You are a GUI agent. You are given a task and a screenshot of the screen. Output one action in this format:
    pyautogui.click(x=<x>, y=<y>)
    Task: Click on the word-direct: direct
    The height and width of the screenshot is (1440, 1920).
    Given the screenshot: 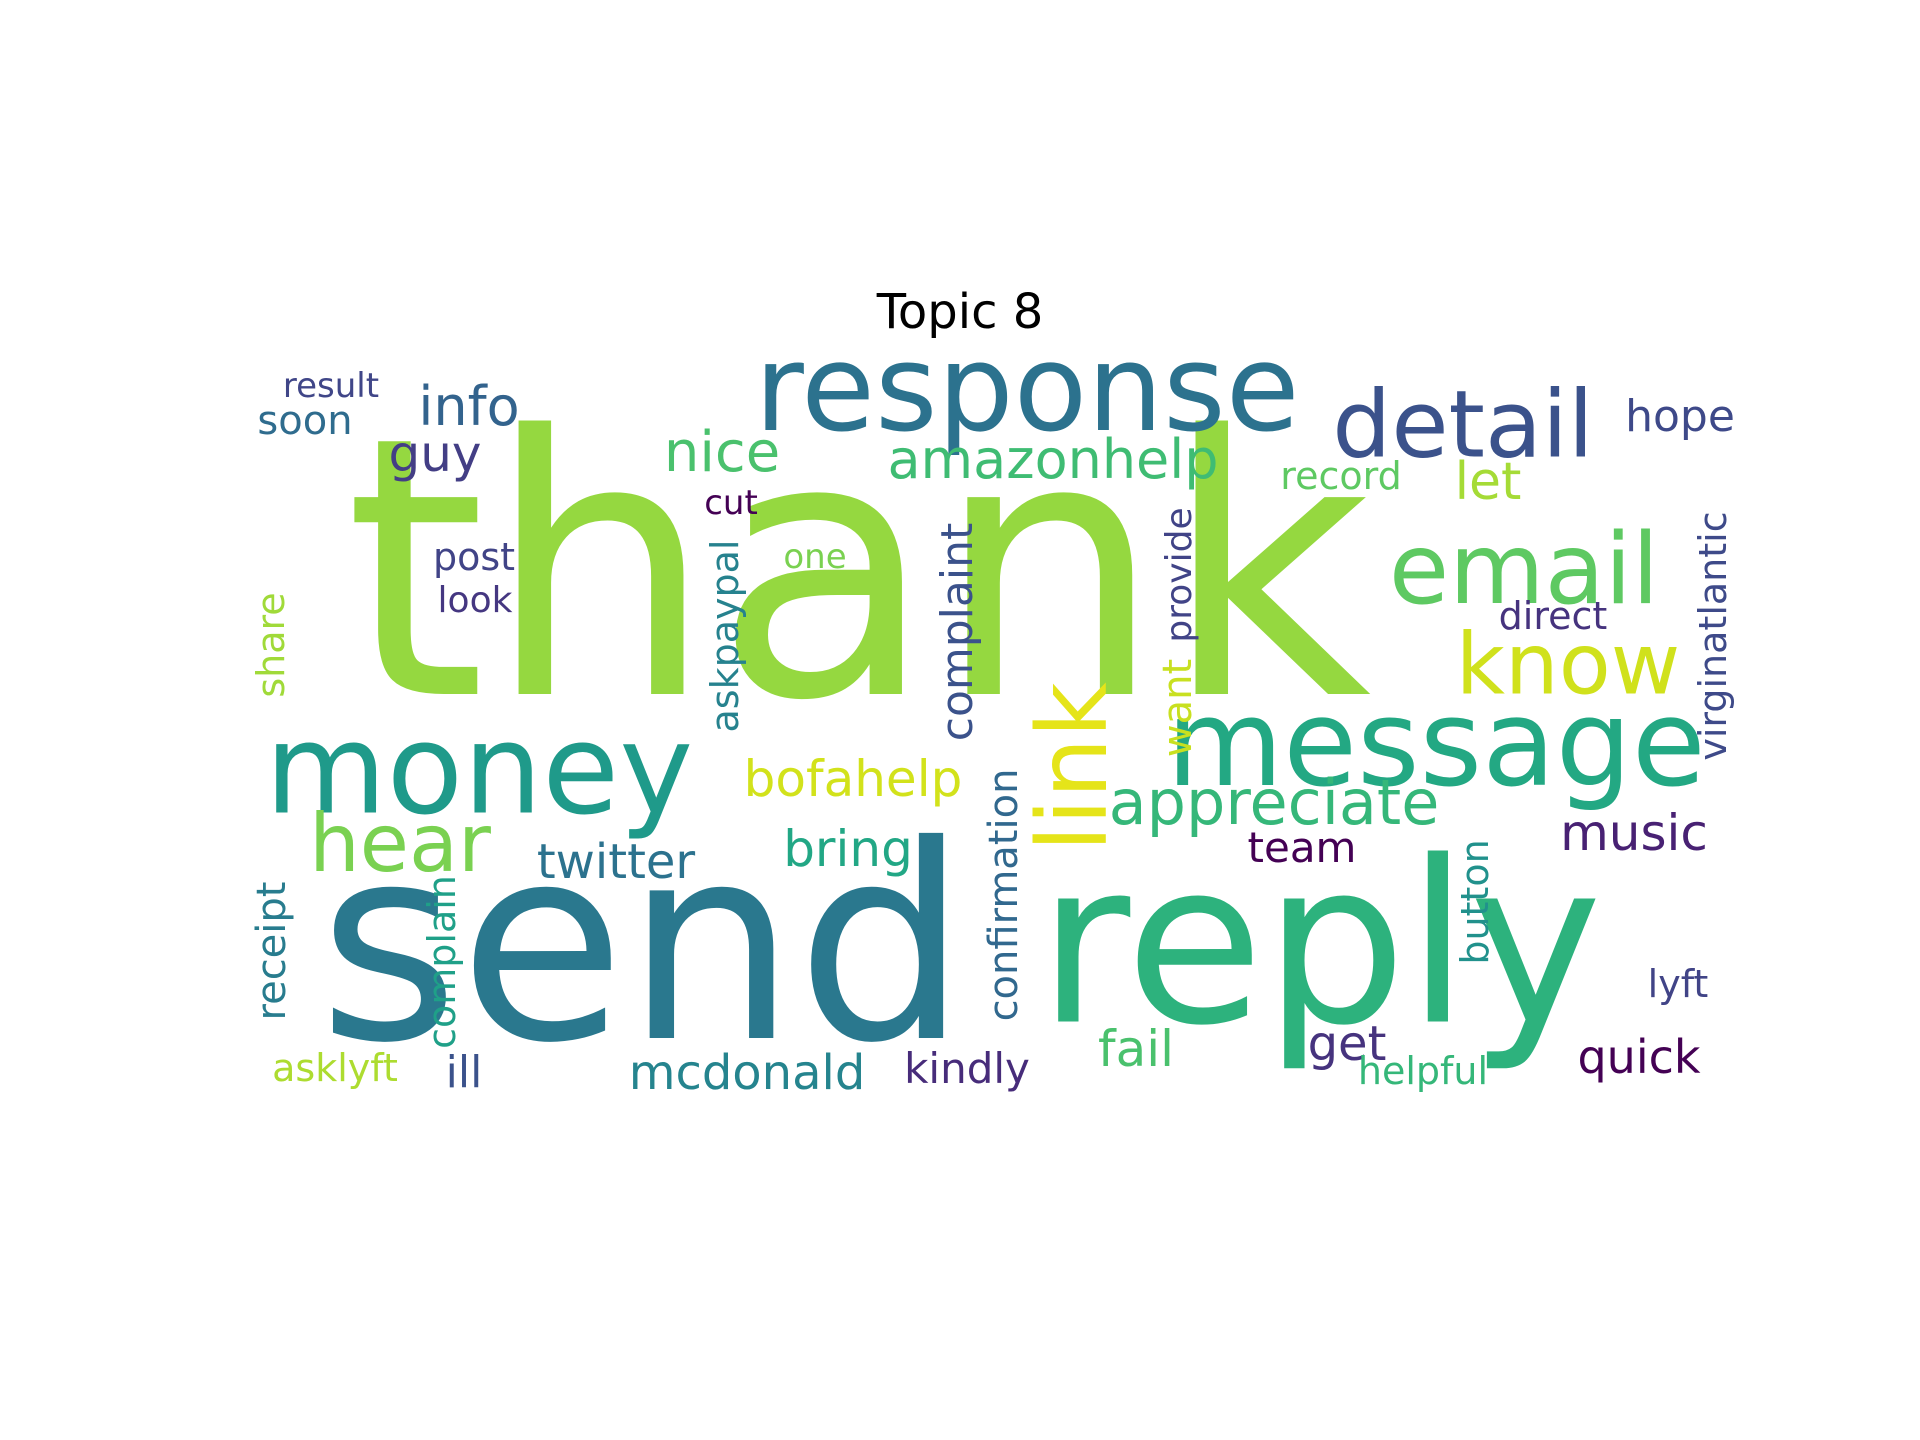 What is the action you would take?
    pyautogui.click(x=1553, y=616)
    